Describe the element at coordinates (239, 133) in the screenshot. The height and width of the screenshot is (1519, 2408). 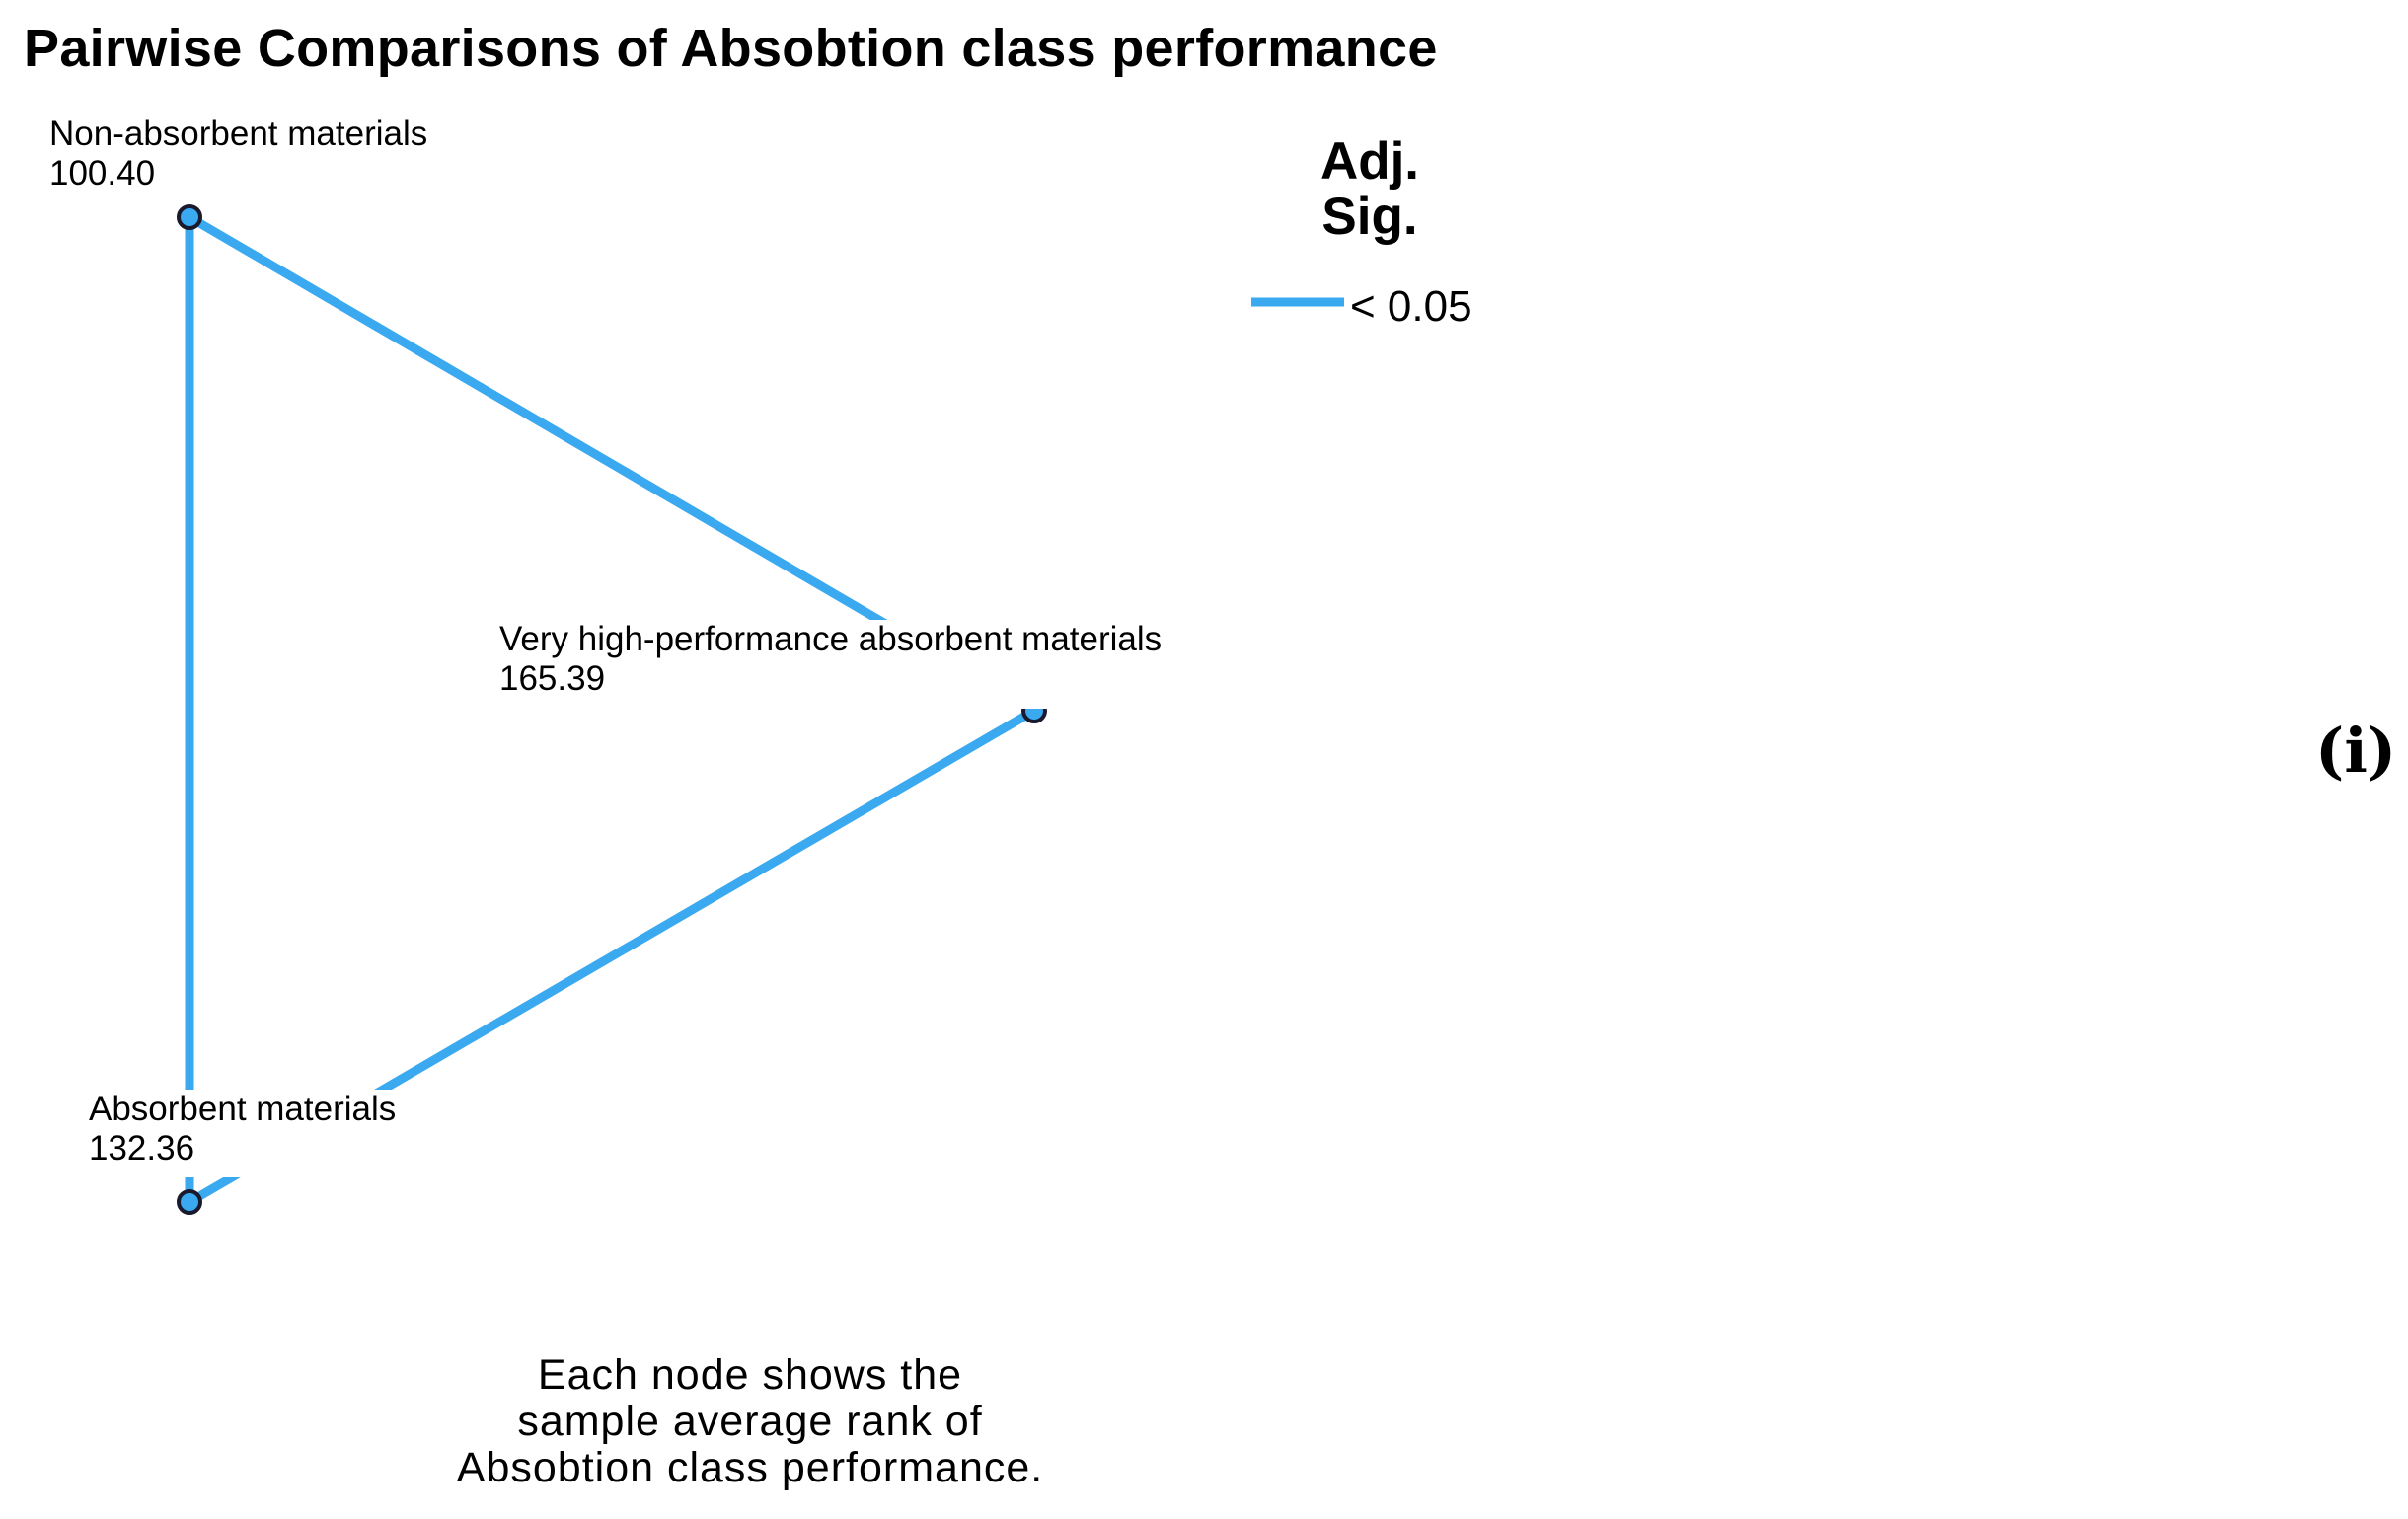
I see `node-nonabsorbent-name: Non-absorbent materials` at that location.